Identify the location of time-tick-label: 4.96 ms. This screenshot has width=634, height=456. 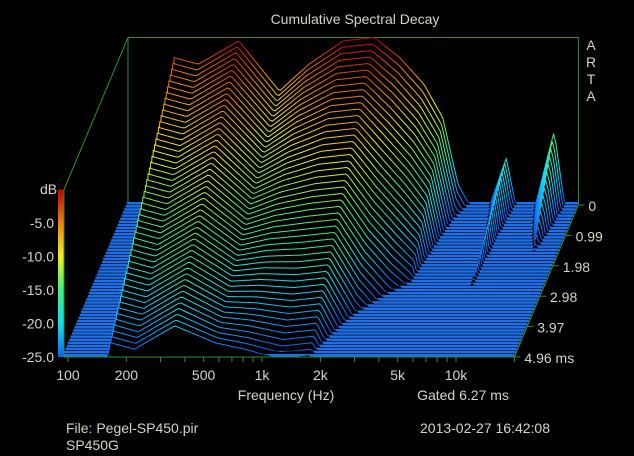
(549, 358).